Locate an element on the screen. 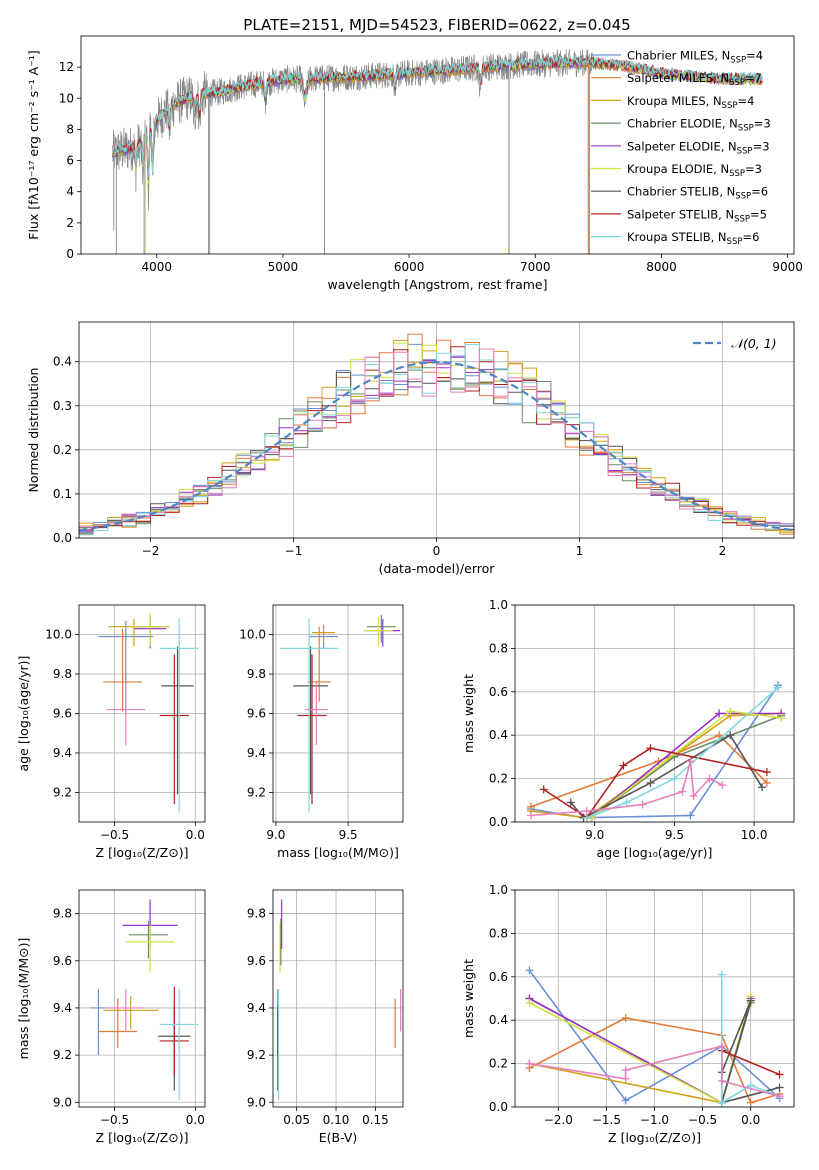  legend-label-text: Chabrier MILES, N is located at coordinates (678, 56).